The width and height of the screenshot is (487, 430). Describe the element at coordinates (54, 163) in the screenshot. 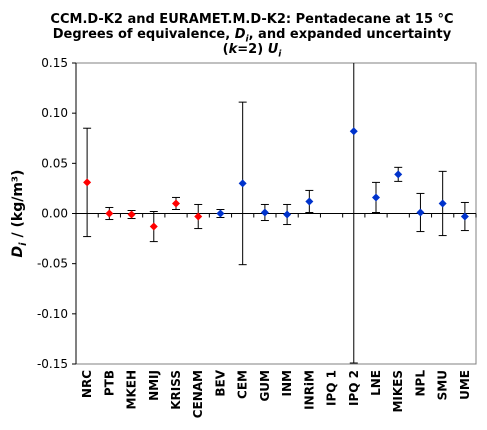

I see `y-tick-label: 0.05` at that location.